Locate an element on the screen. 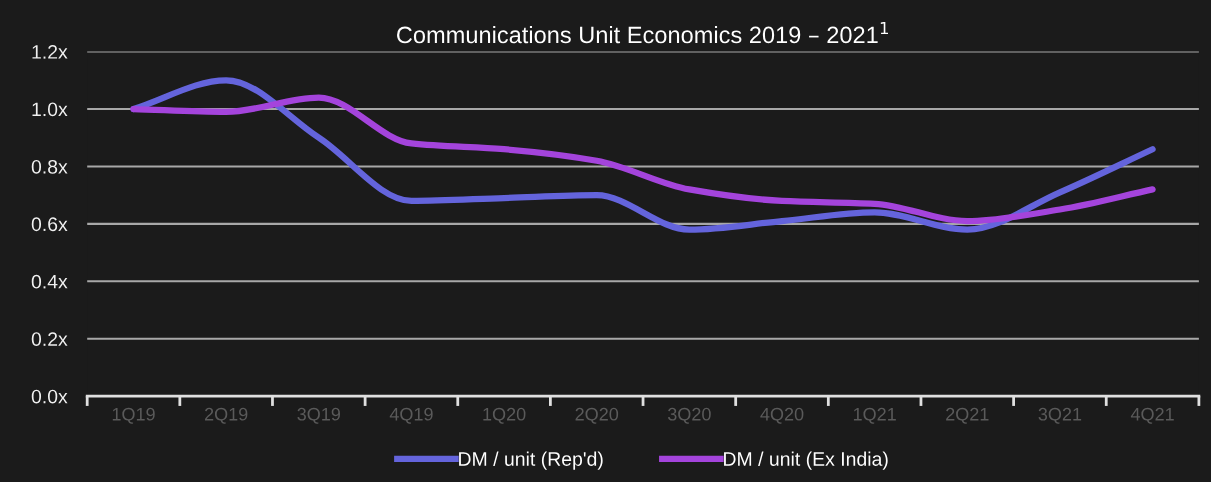  x-tick-label: 1Q21 is located at coordinates (874, 415).